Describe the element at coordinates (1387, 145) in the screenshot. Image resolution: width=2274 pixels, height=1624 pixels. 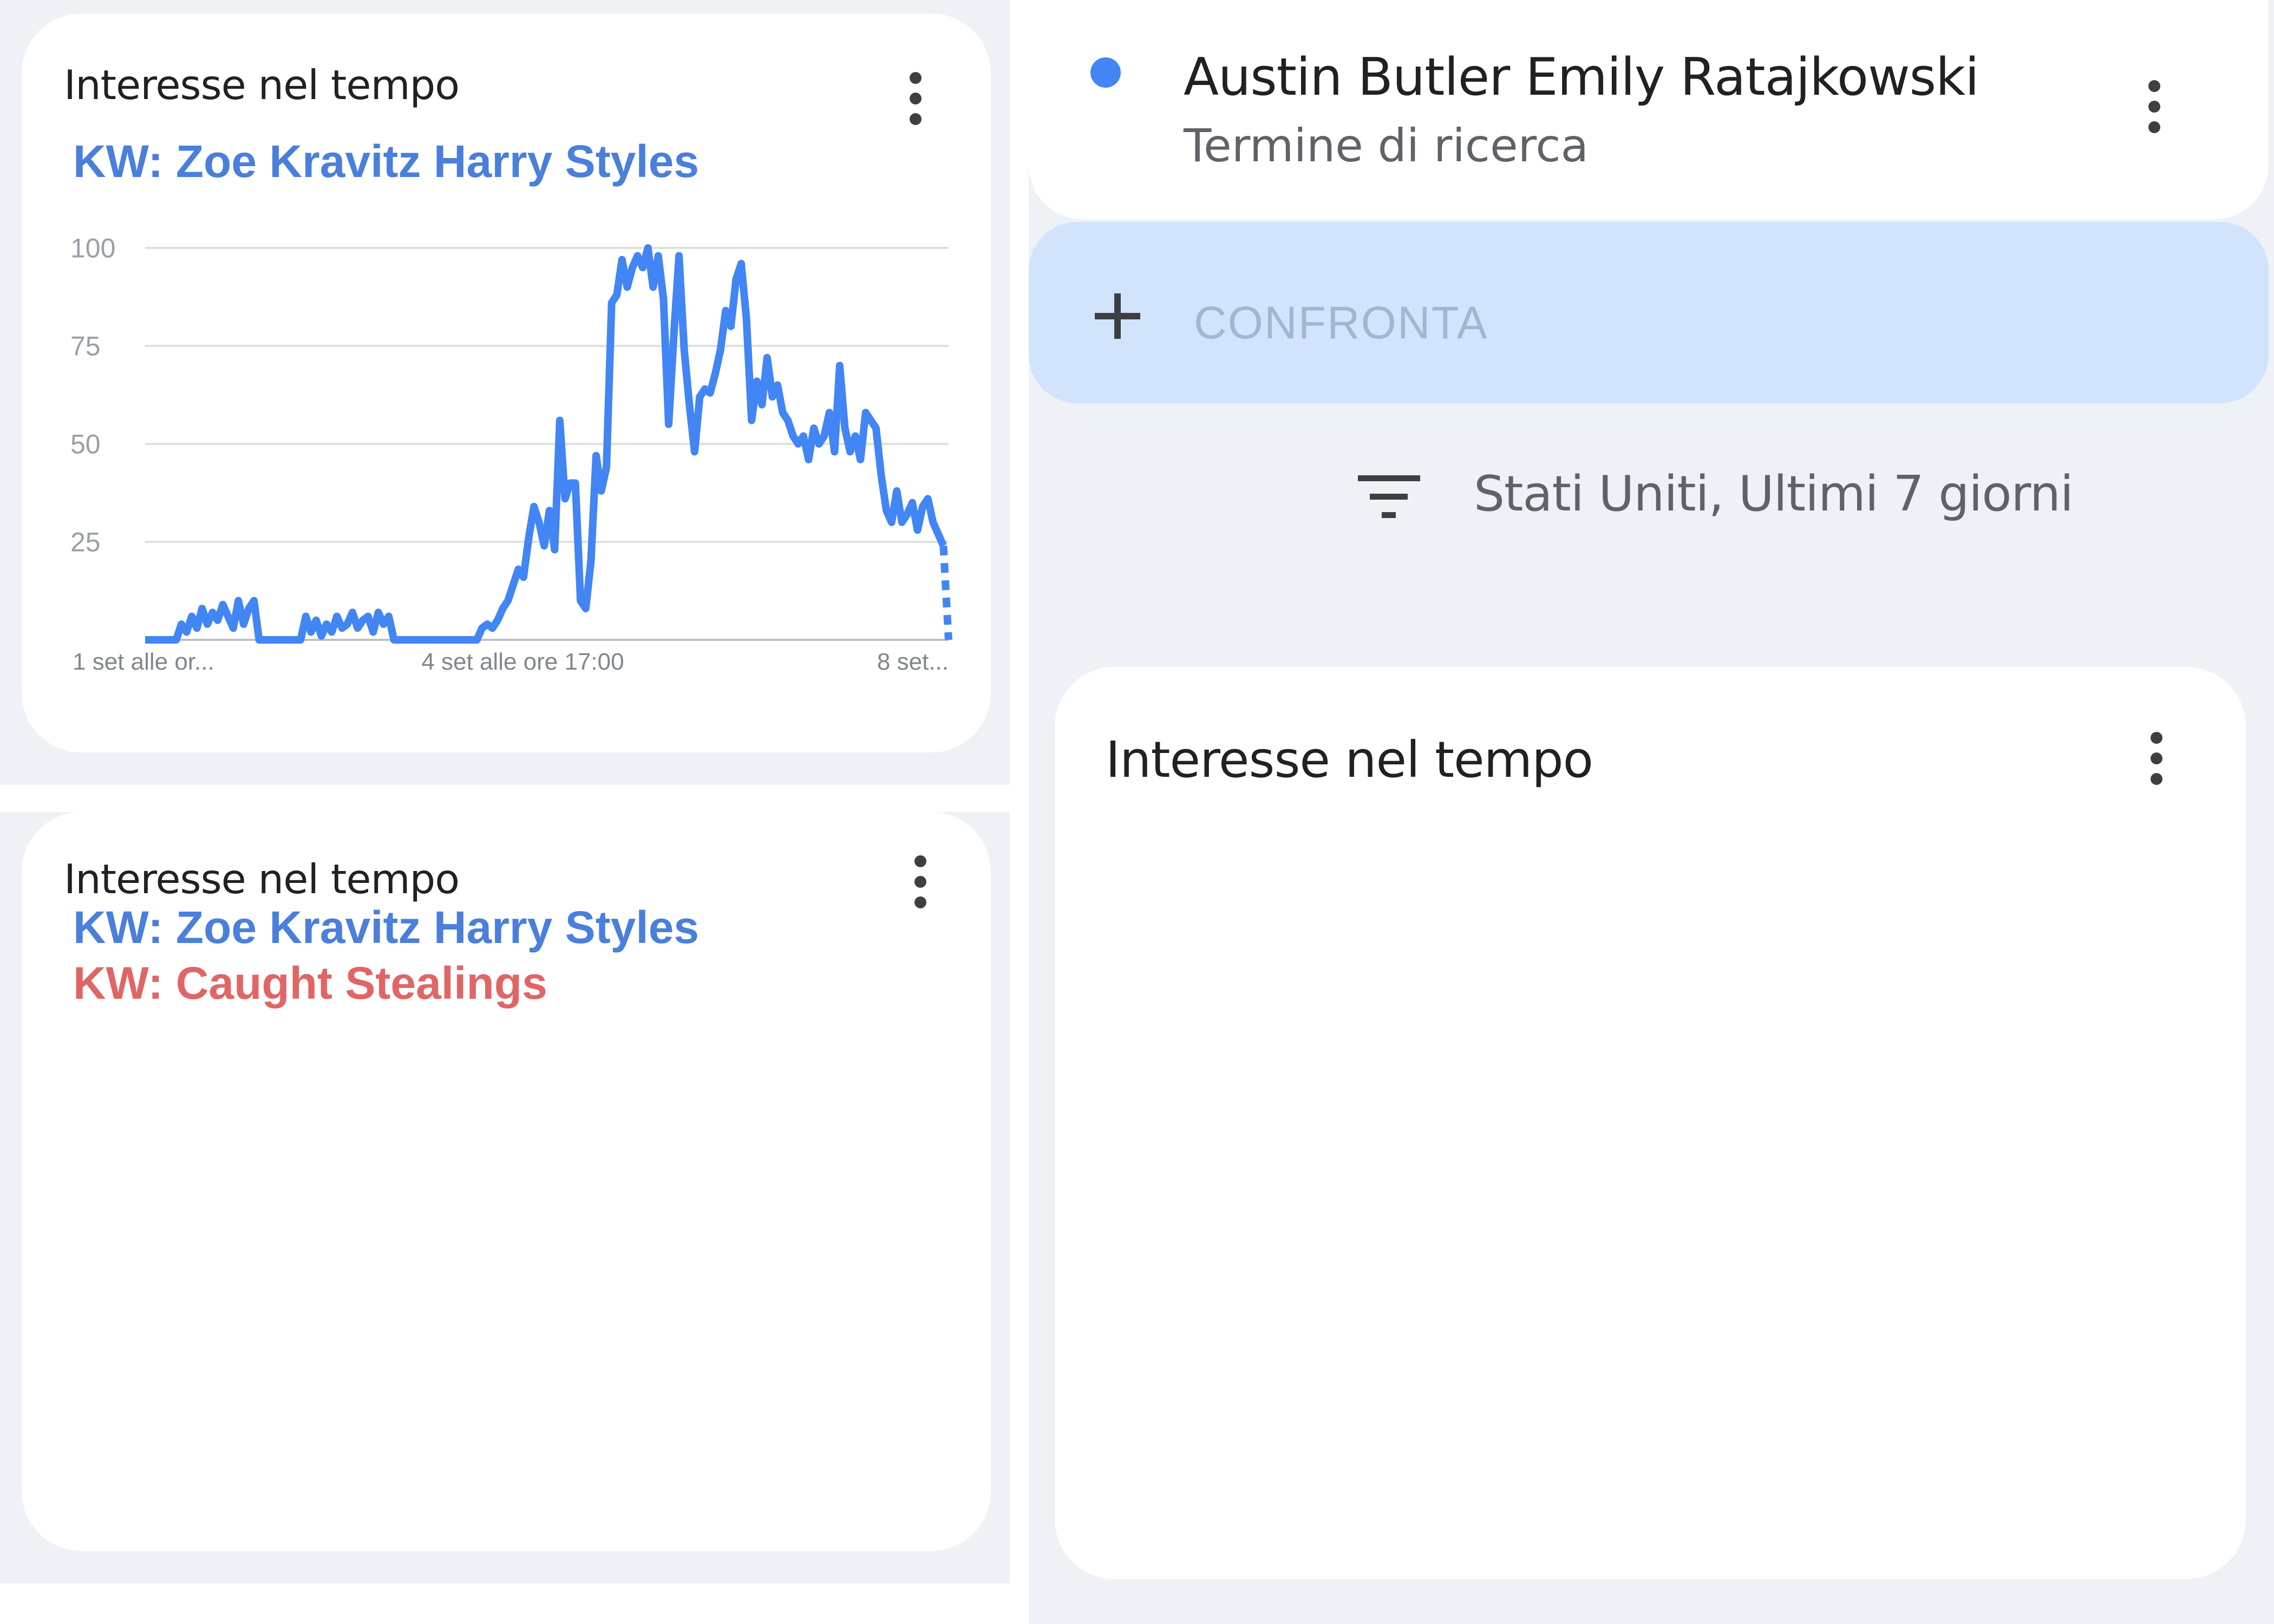
I see `search-term-subtitle: Termine di ricerca` at that location.